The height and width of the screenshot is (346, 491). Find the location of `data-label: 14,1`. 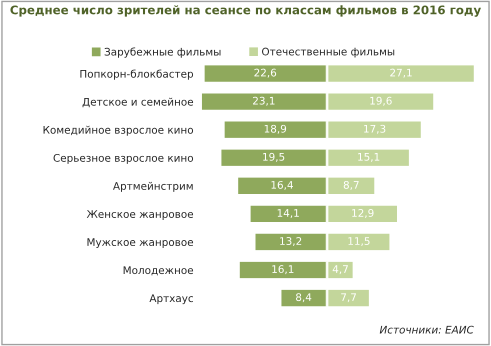

data-label: 14,1 is located at coordinates (288, 213).